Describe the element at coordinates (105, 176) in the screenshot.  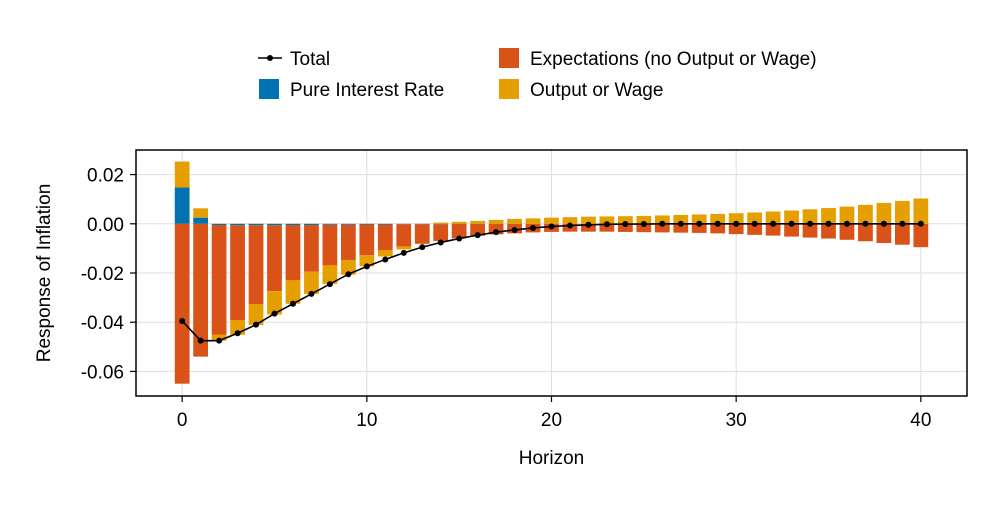
I see `y-tick-label-4: 0.02` at that location.